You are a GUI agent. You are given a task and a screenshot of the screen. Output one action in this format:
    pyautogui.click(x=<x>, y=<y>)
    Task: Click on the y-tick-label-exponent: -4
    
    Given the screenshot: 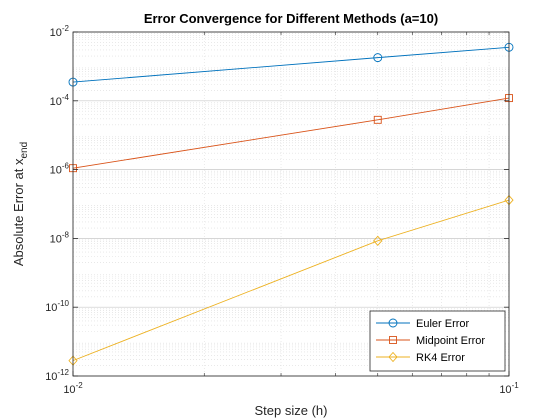 What is the action you would take?
    pyautogui.click(x=66, y=97)
    